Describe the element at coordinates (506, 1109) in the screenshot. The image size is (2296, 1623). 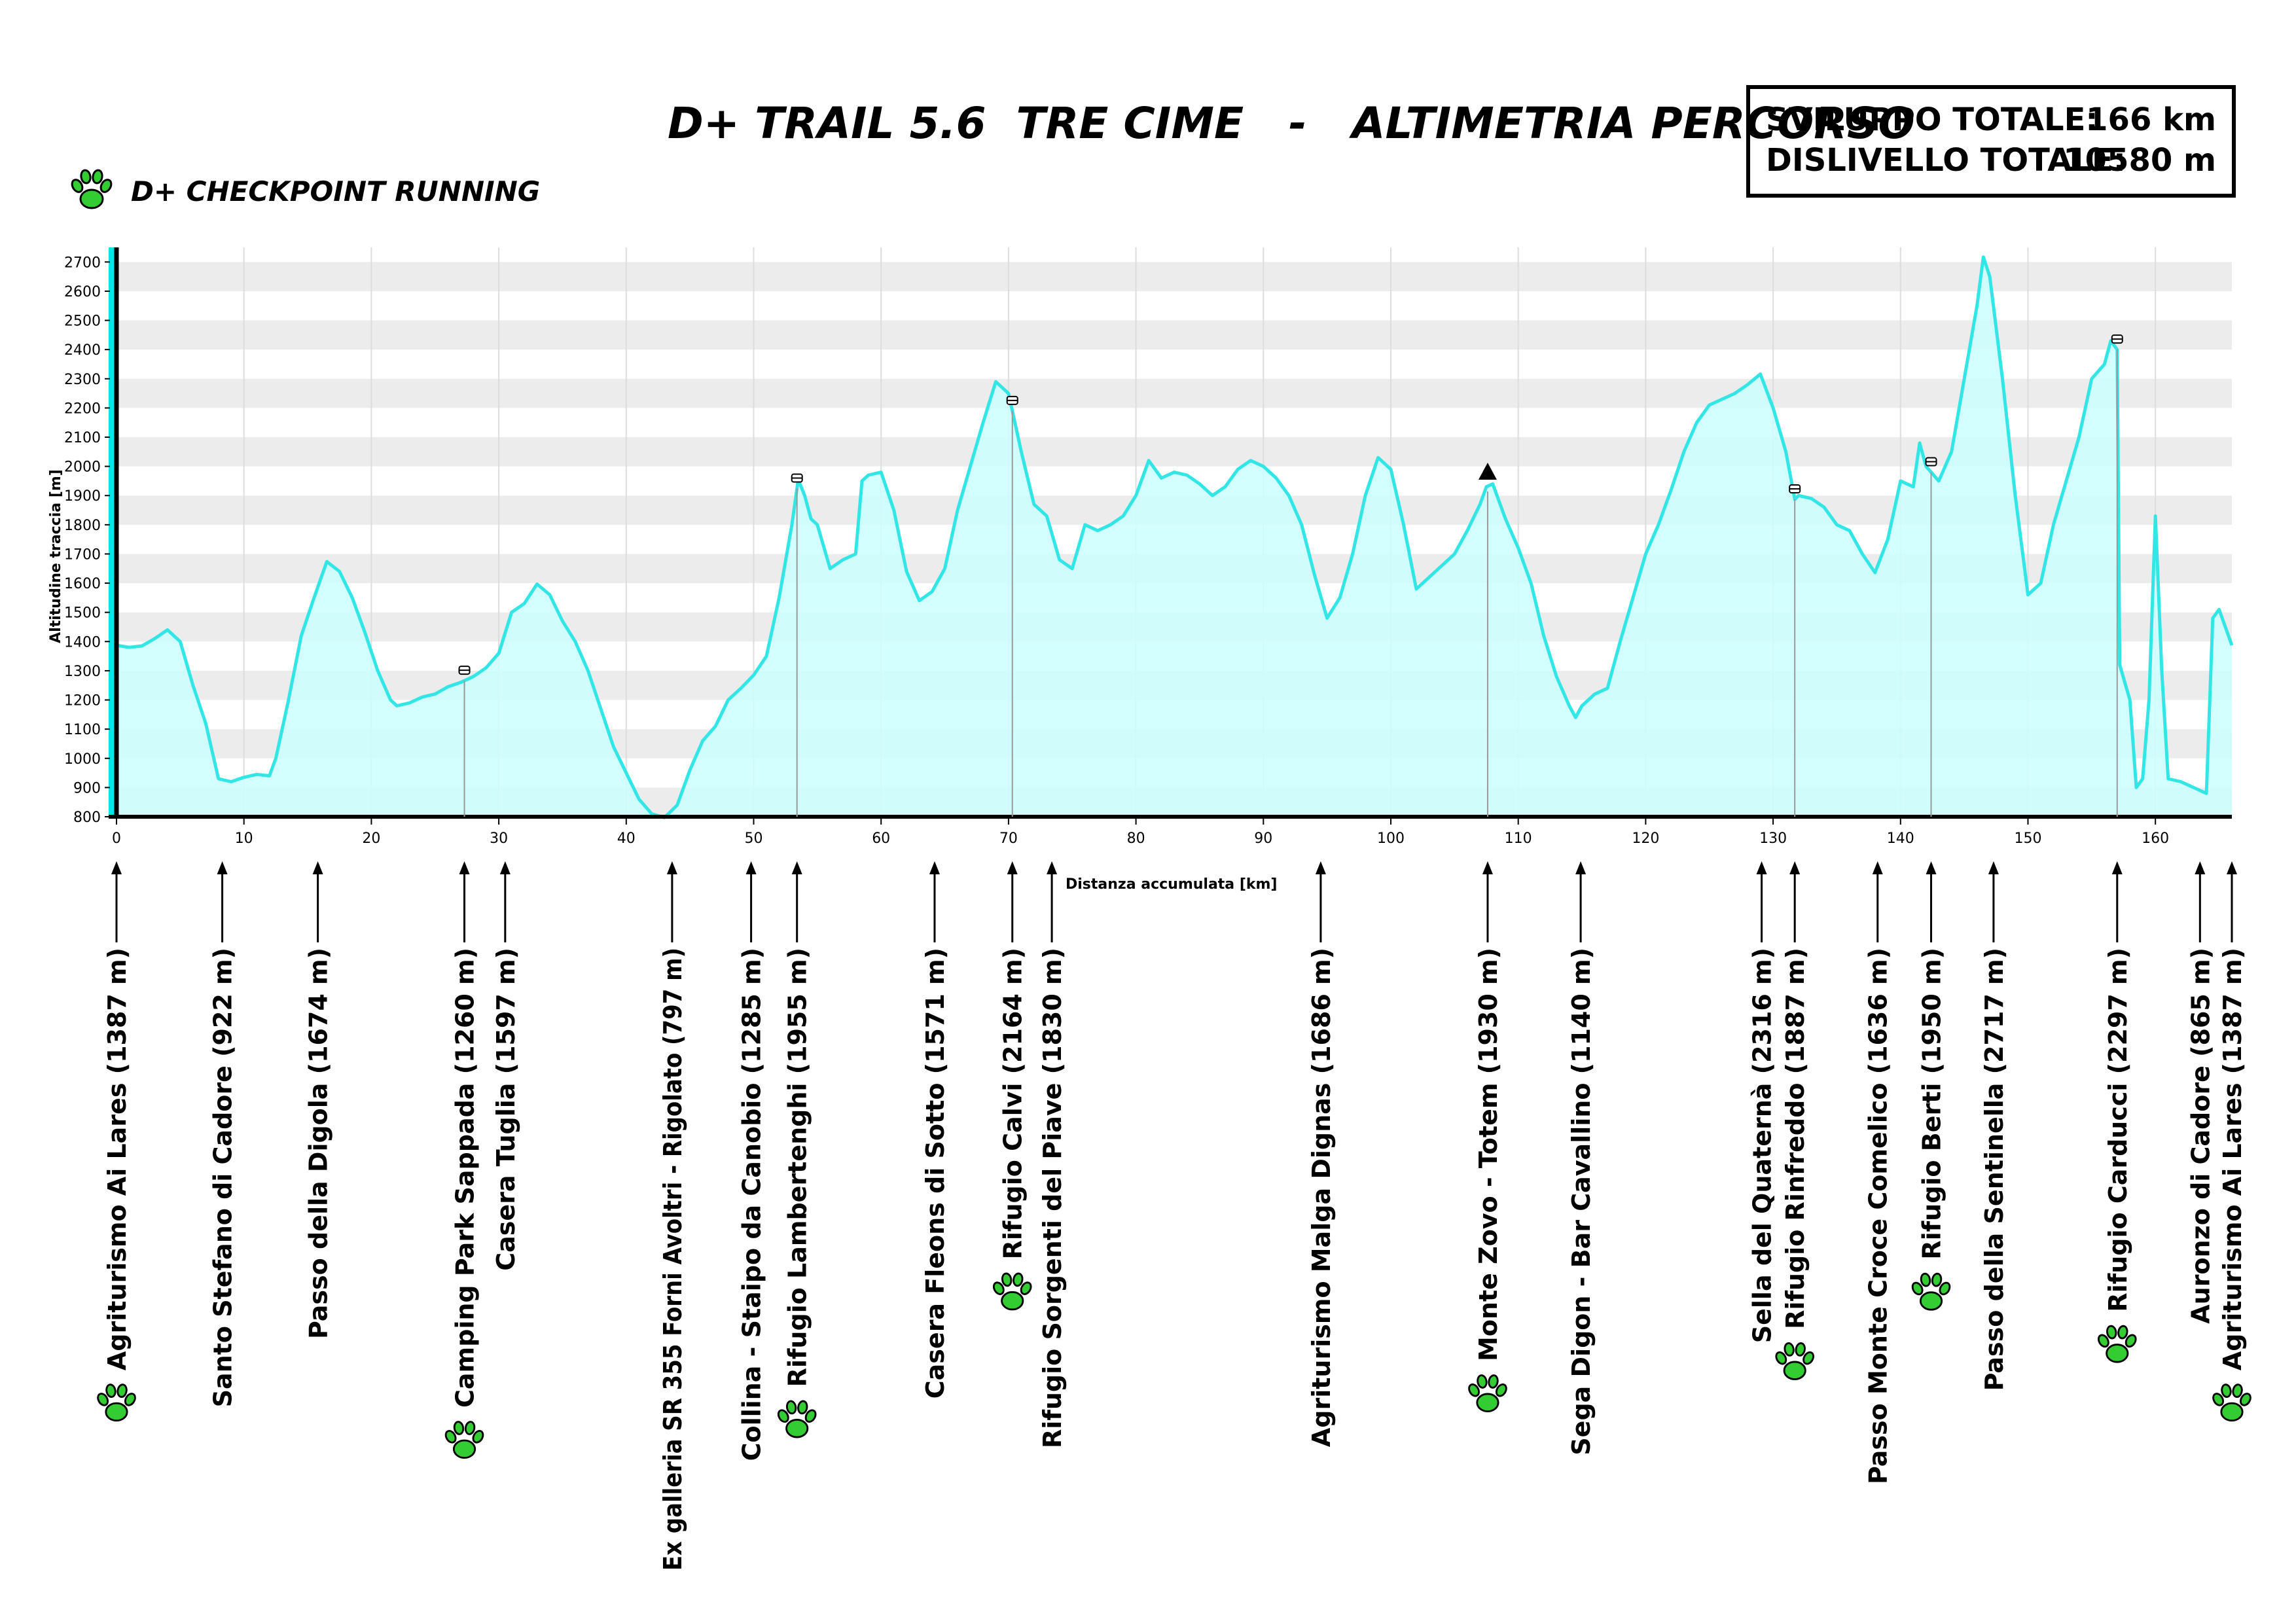
I see `waypoint-label: Casera Tuglia (1597 m)` at that location.